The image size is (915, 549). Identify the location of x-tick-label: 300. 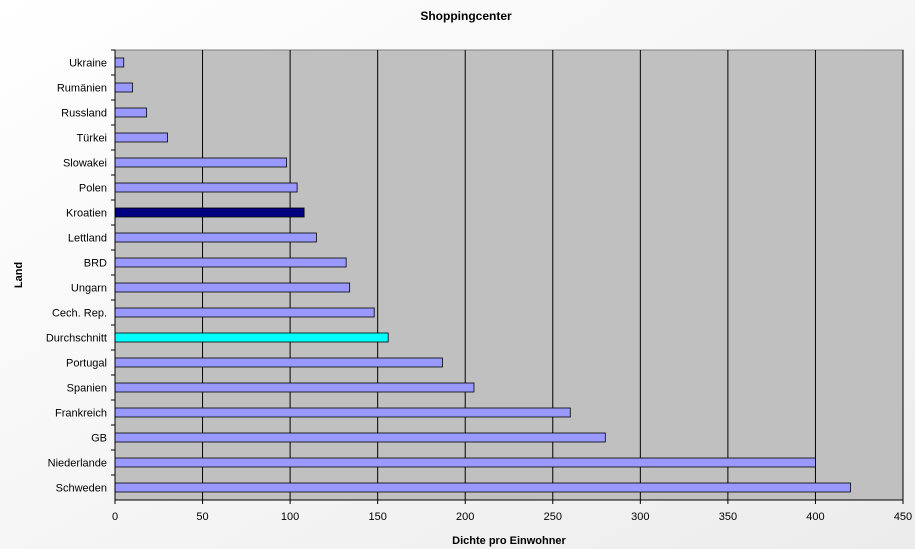
(640, 517).